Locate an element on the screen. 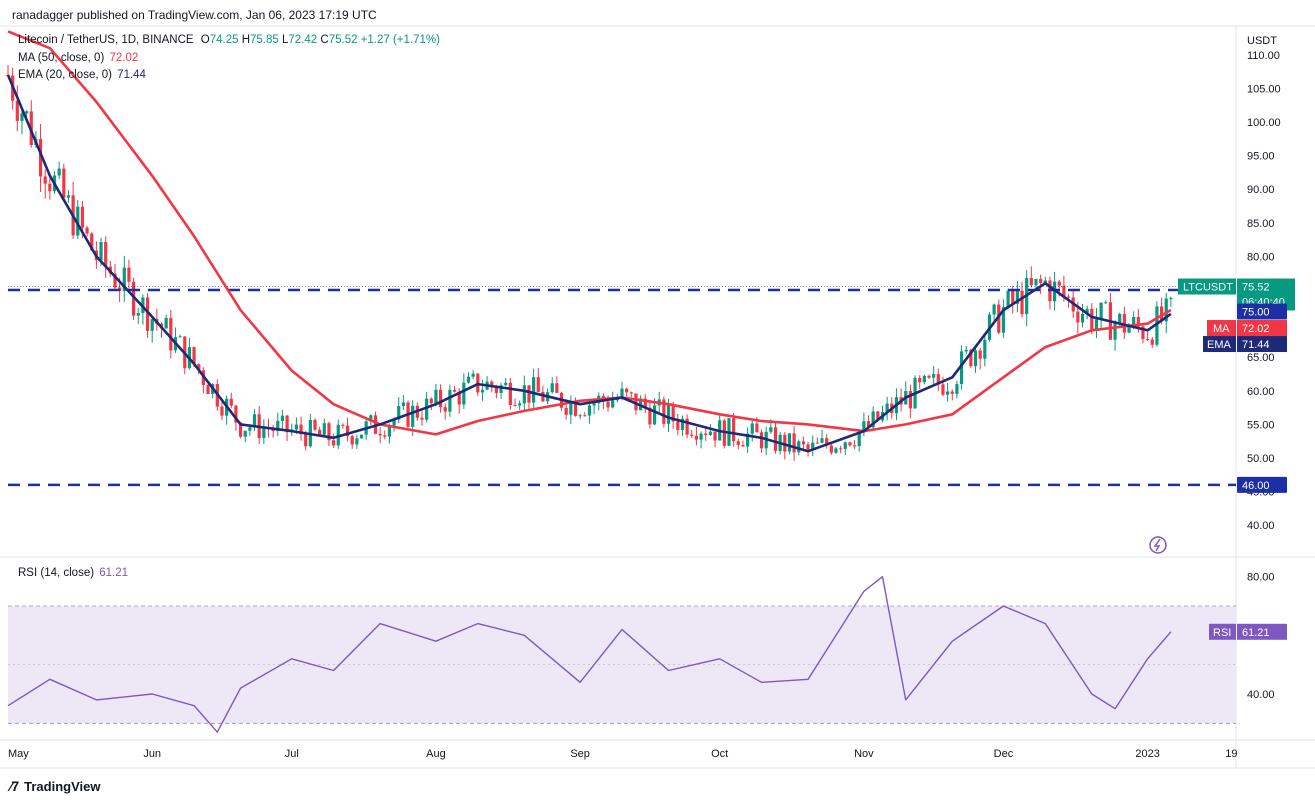 Image resolution: width=1315 pixels, height=803 pixels. rsi-value-tag: 61.21 is located at coordinates (1256, 633).